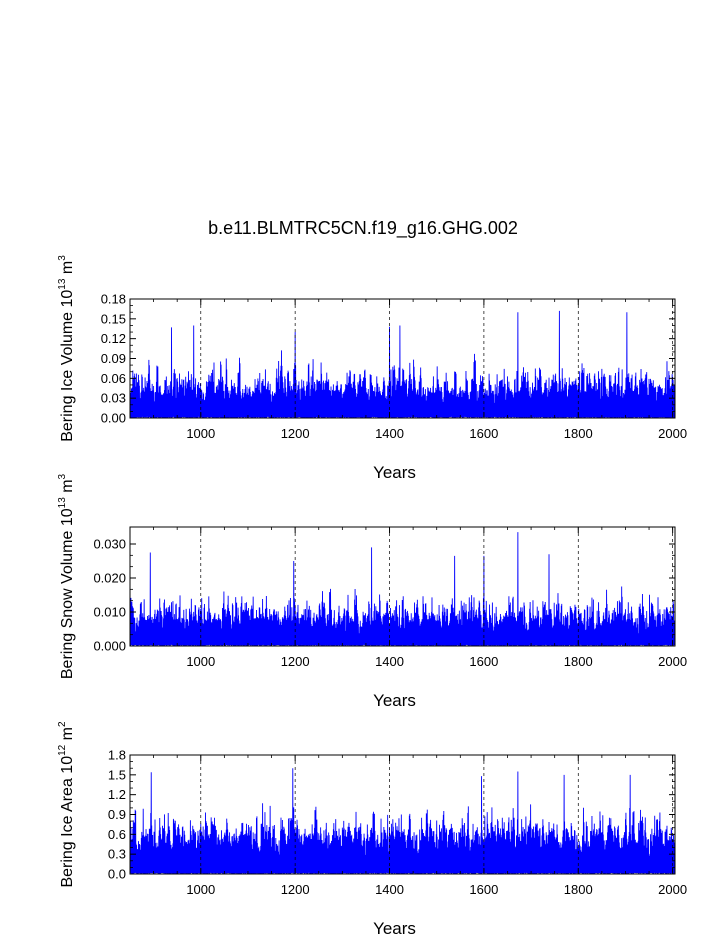 The image size is (723, 935). Describe the element at coordinates (363, 228) in the screenshot. I see `figure-title: b.e11.BLMTRC5CN.f19_g16.GHG.002` at that location.